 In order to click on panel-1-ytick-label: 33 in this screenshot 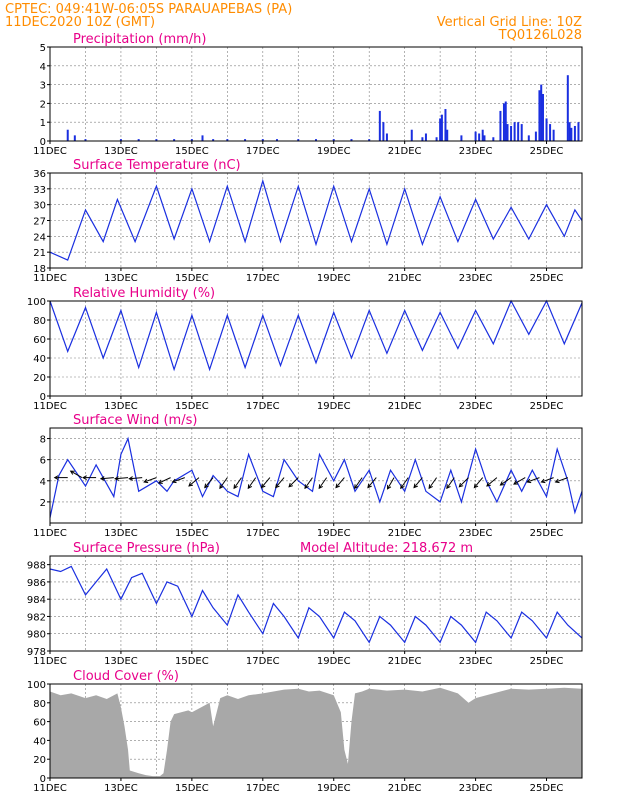, I will do `click(39, 190)`.